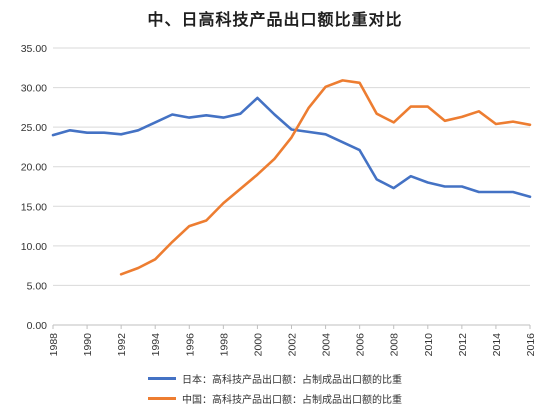 The width and height of the screenshot is (550, 414). What do you see at coordinates (292, 400) in the screenshot?
I see `legend-label-china: 中国：高科技产品出口额：占制成品出口额的比重` at bounding box center [292, 400].